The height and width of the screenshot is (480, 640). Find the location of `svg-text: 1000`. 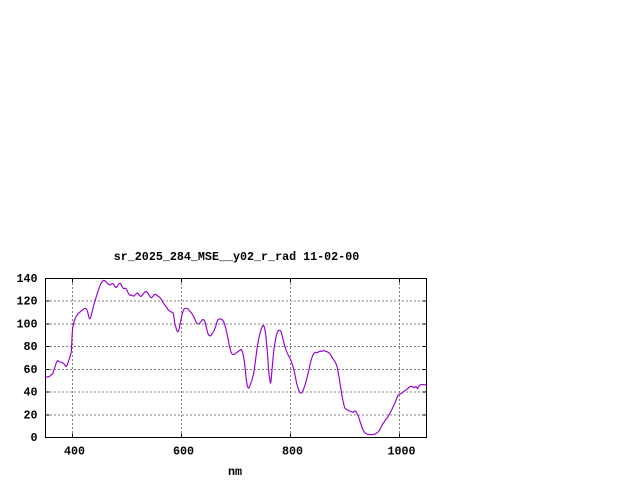

svg-text: 1000 is located at coordinates (401, 452).